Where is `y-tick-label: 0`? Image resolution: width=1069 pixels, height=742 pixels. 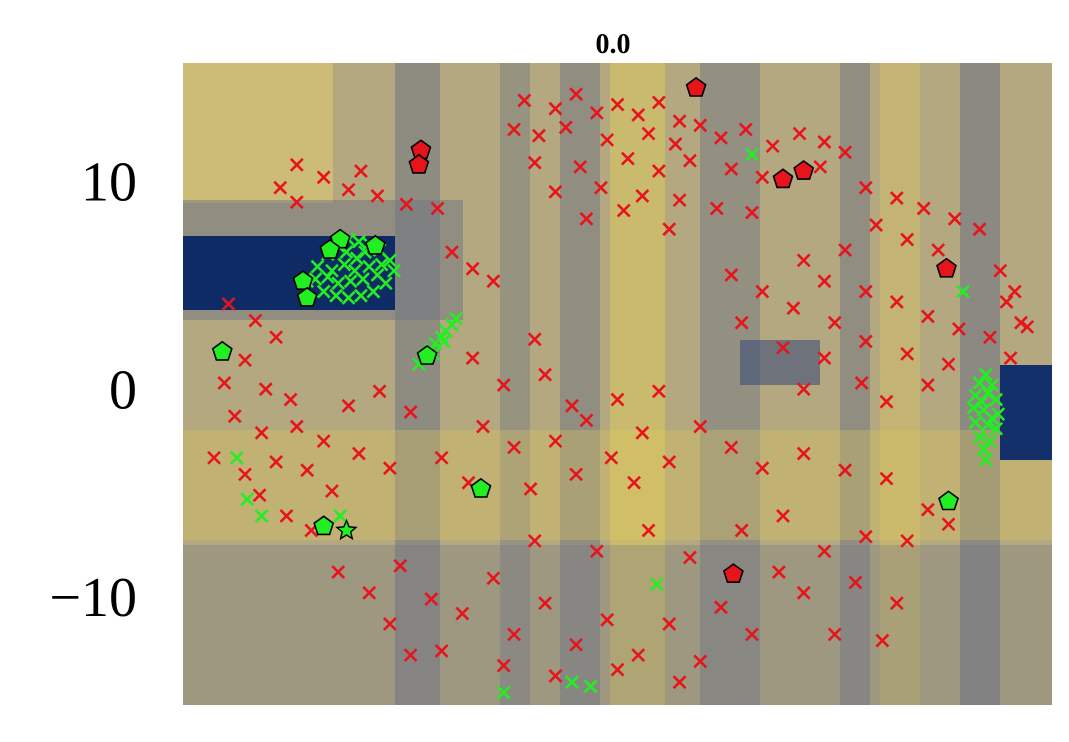
y-tick-label: 0 is located at coordinates (123, 390).